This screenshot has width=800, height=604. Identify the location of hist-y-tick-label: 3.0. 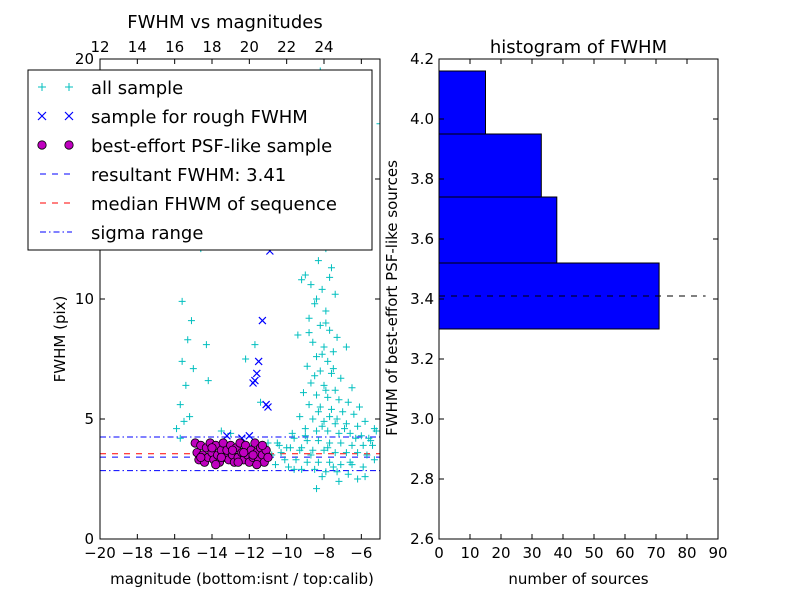
(422, 419).